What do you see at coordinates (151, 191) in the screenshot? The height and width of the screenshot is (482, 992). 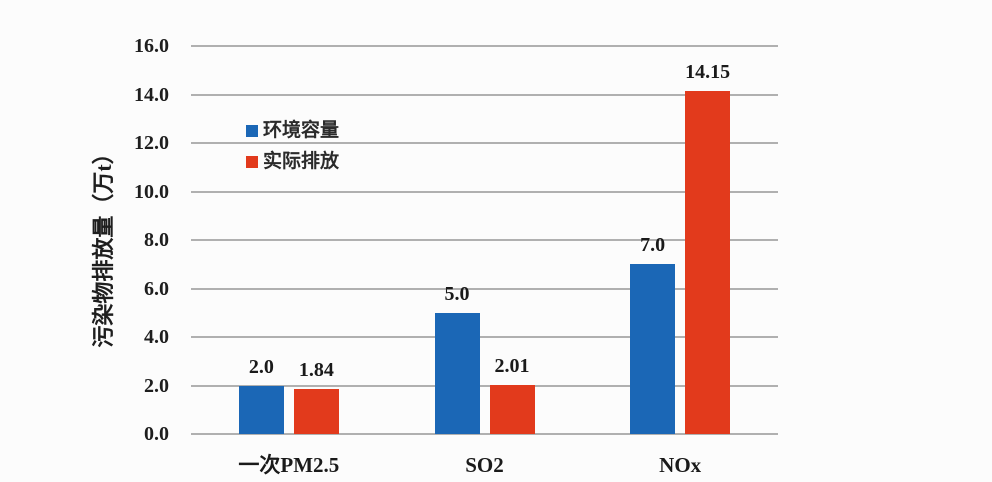 I see `y-tick-label: 10.0` at bounding box center [151, 191].